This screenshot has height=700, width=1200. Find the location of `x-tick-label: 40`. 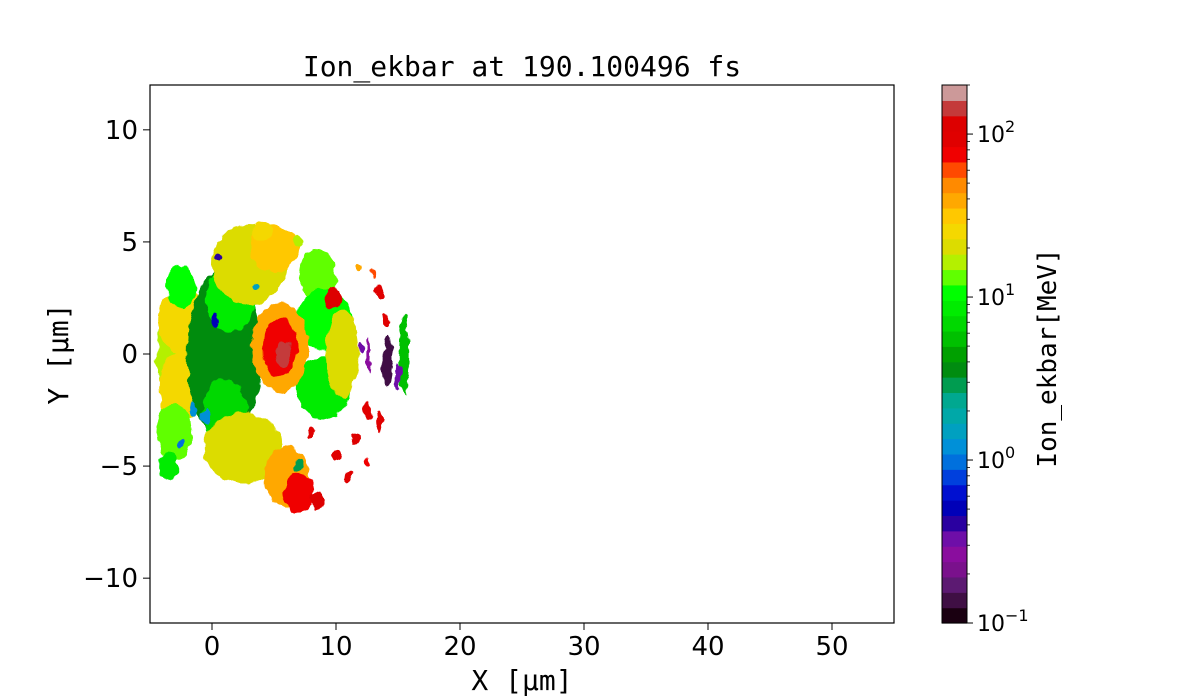

x-tick-label: 40 is located at coordinates (707, 647).